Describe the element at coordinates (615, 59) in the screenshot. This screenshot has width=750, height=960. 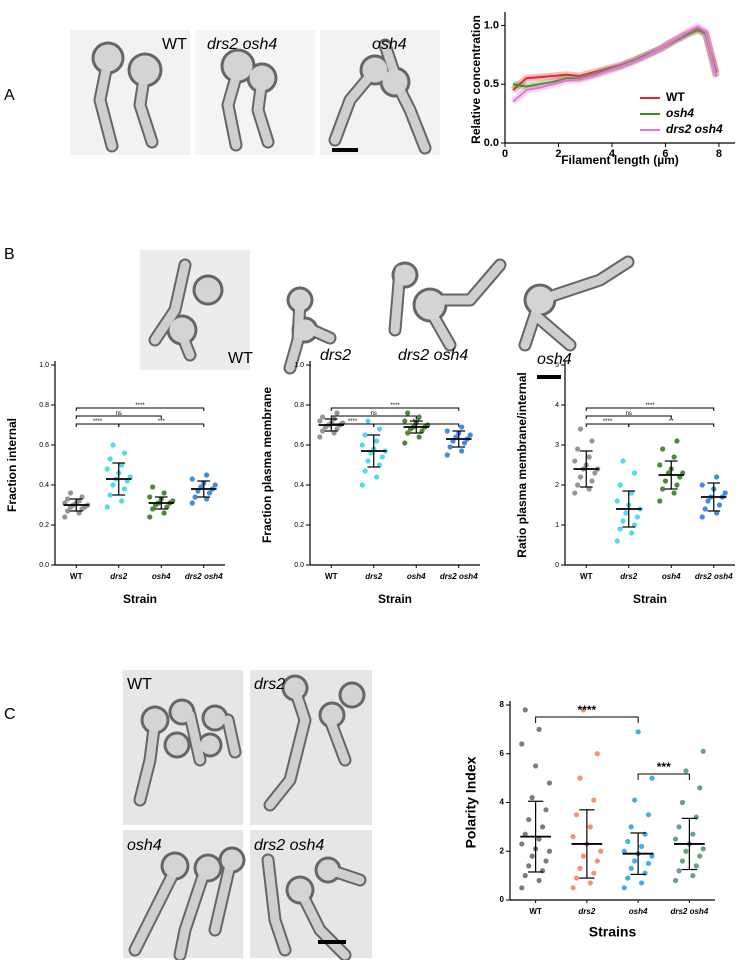
I see `series-line` at that location.